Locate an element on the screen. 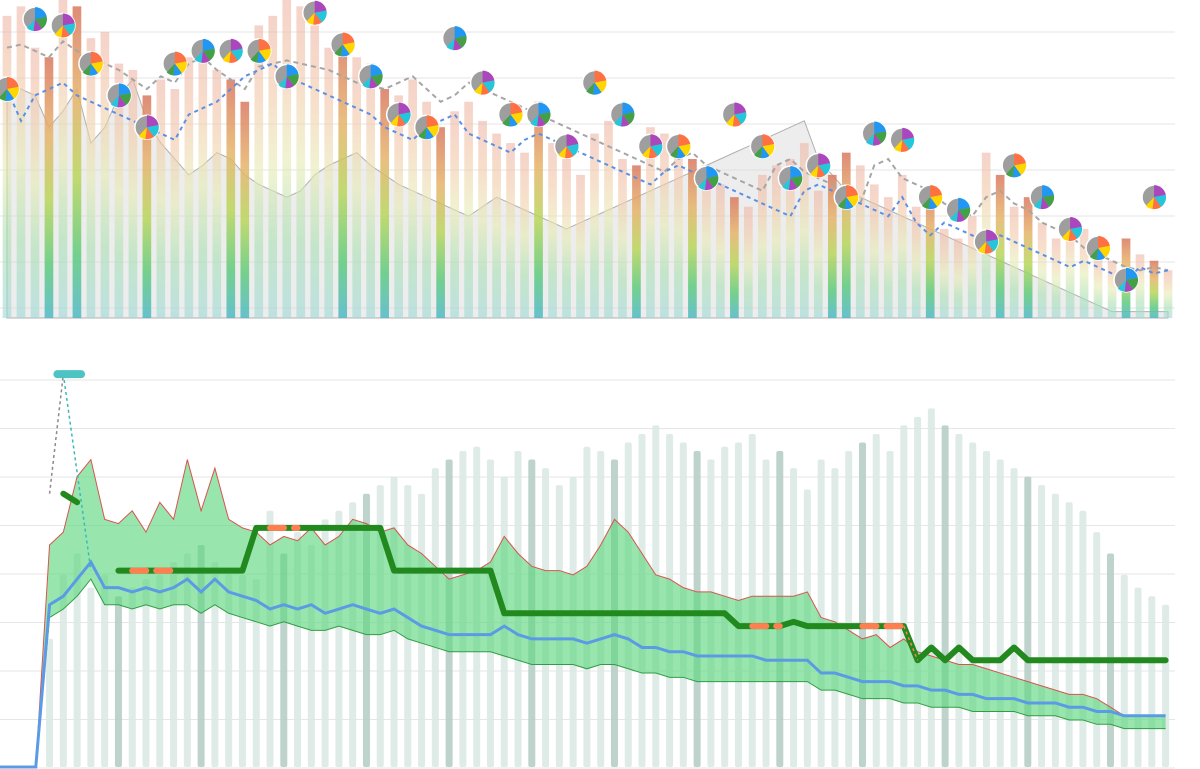 The width and height of the screenshot is (1200, 769). spike-grey-dotted is located at coordinates (56, 434).